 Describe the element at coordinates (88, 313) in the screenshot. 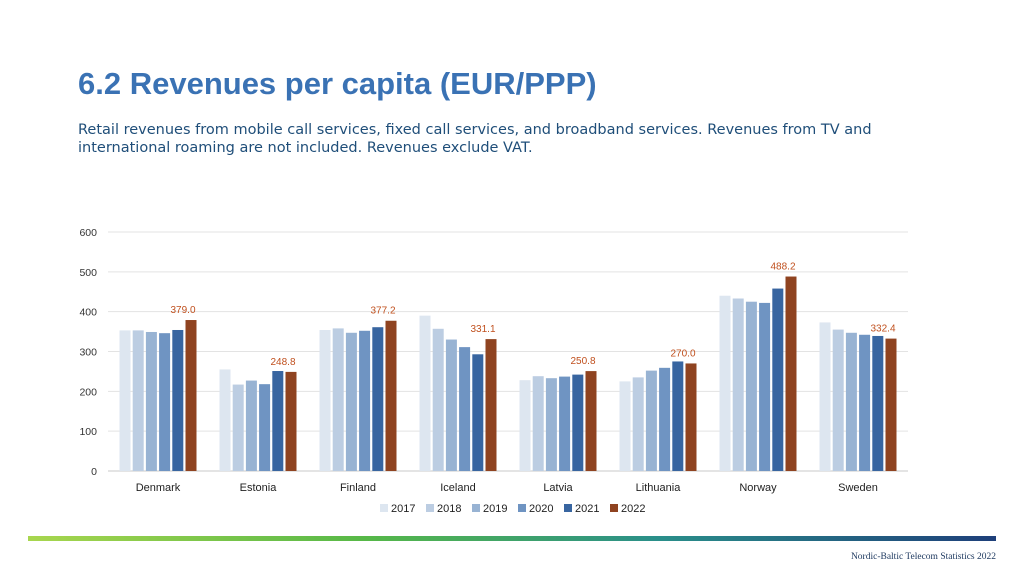

I see `y-tick-label: 400` at that location.